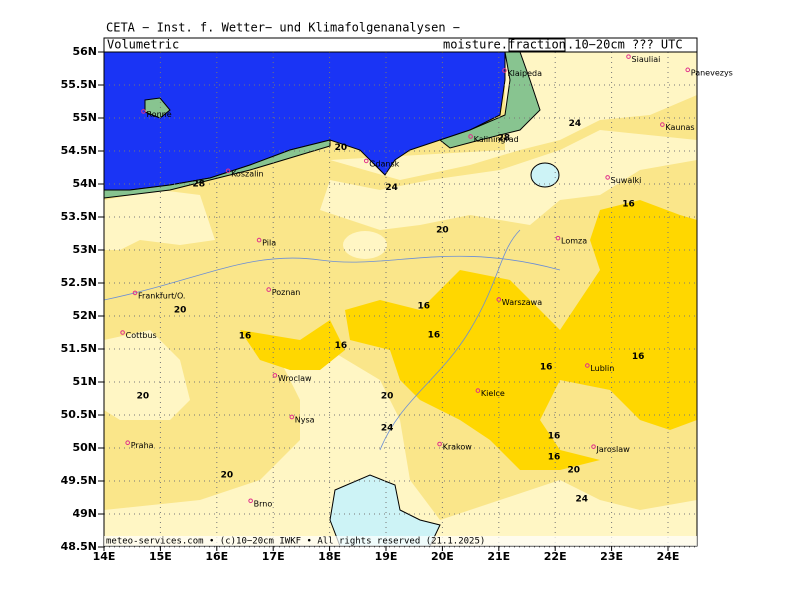 This screenshot has width=800, height=600. Describe the element at coordinates (493, 393) in the screenshot. I see `city-label: Kielce` at that location.